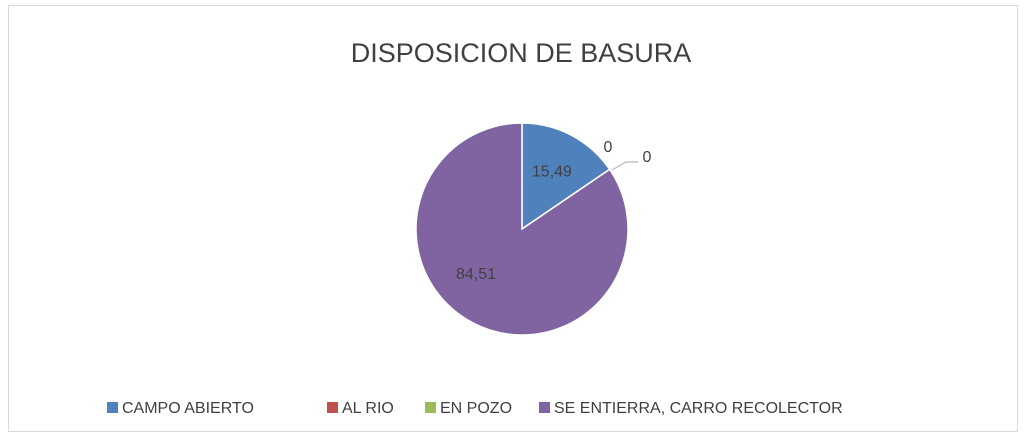 The image size is (1026, 444). What do you see at coordinates (368, 408) in the screenshot?
I see `legend-label: AL RIO` at bounding box center [368, 408].